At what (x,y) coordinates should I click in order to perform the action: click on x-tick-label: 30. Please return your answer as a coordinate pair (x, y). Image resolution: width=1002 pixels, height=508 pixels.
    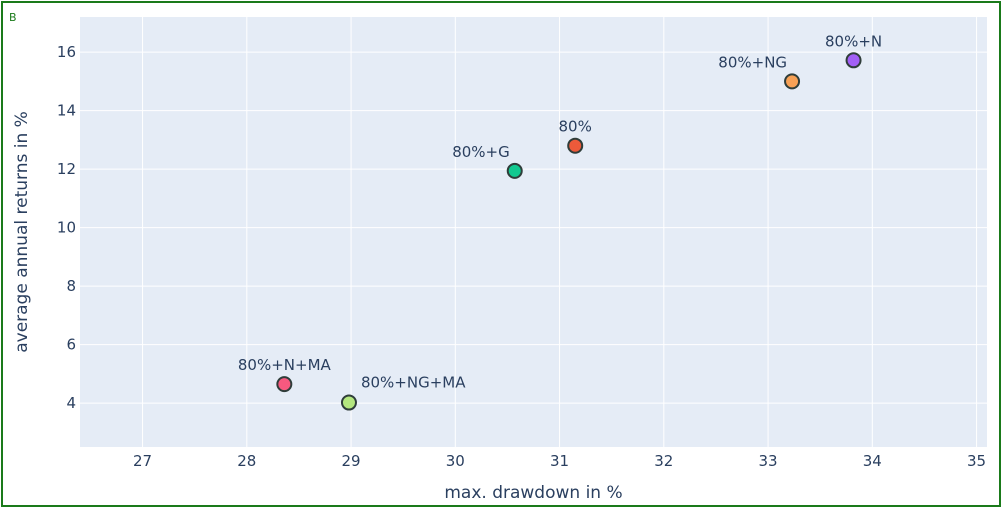
    Looking at the image, I should click on (455, 461).